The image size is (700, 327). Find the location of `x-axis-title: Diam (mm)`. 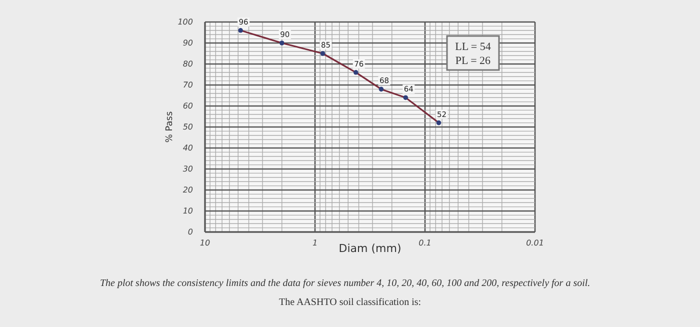

x-axis-title: Diam (mm) is located at coordinates (370, 248).